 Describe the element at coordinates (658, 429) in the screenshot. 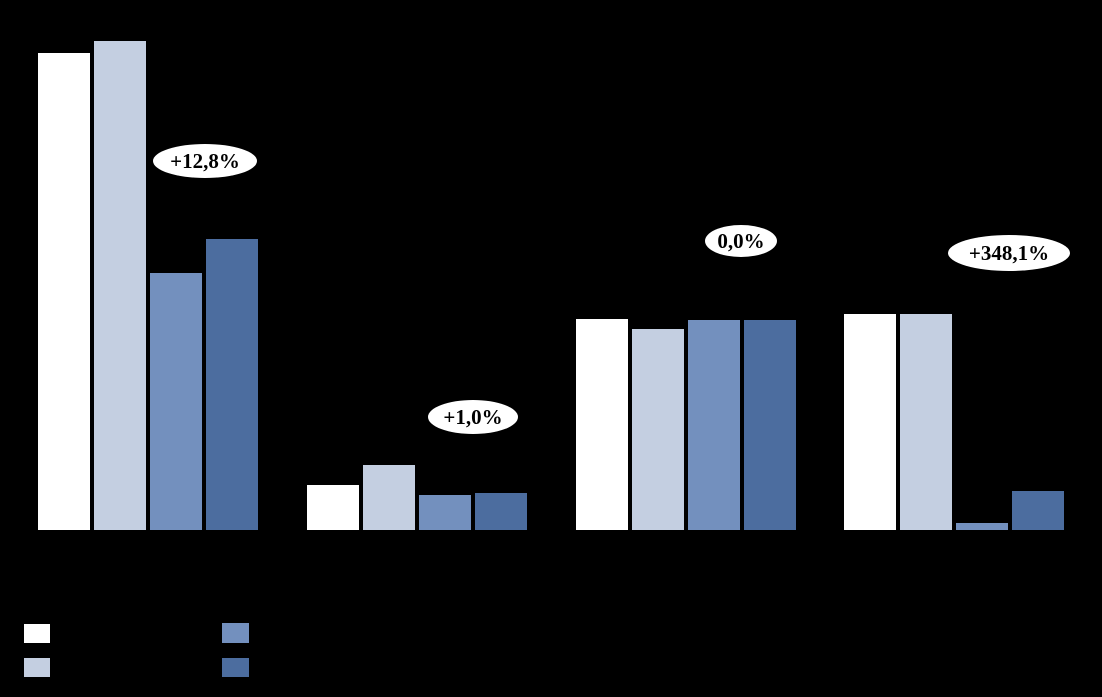

I see `bar-group-3-series-2-light-blue` at that location.